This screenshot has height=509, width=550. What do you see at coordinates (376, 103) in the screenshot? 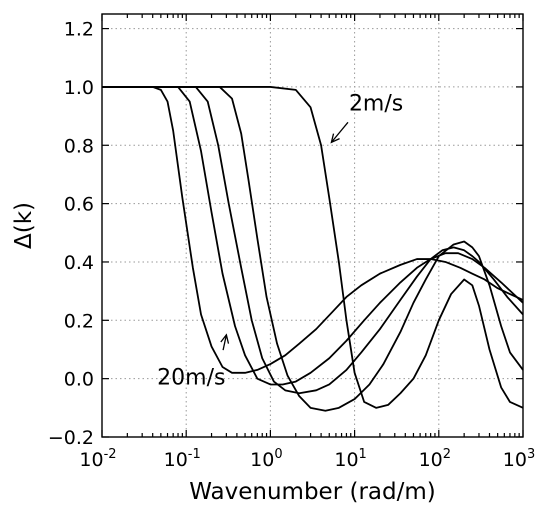
I see `annotation-label: 2m/s` at bounding box center [376, 103].